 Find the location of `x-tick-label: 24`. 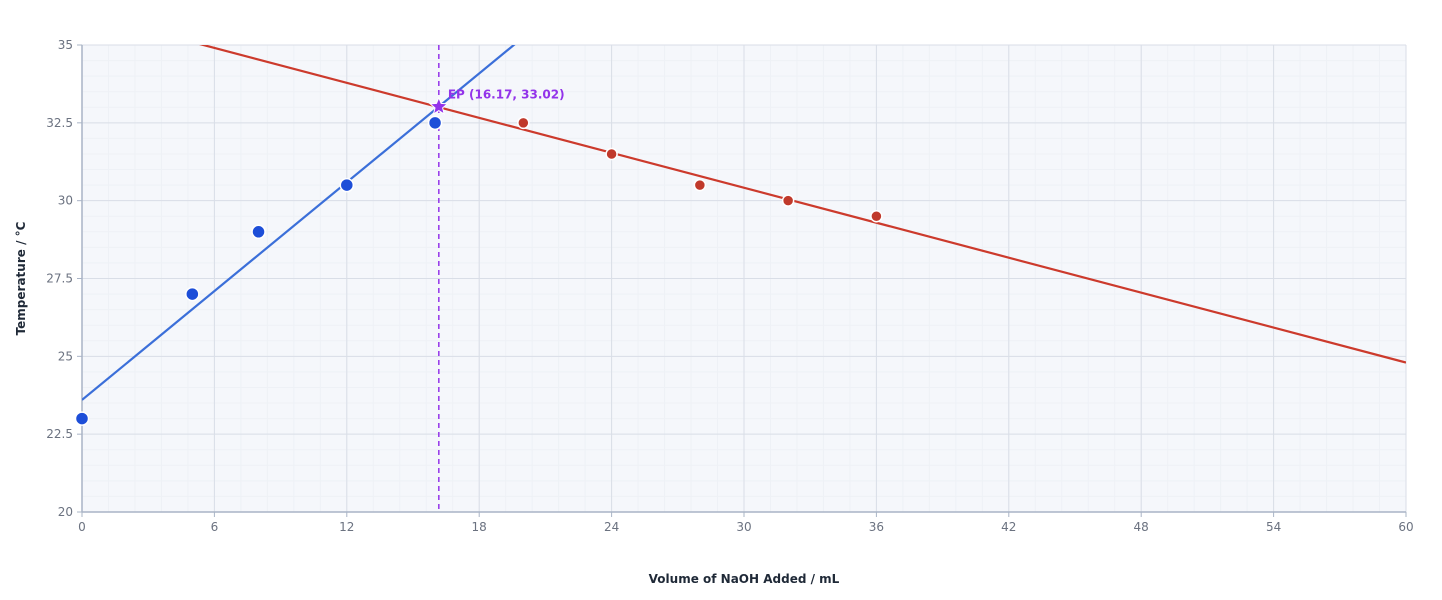

x-tick-label: 24 is located at coordinates (611, 527).